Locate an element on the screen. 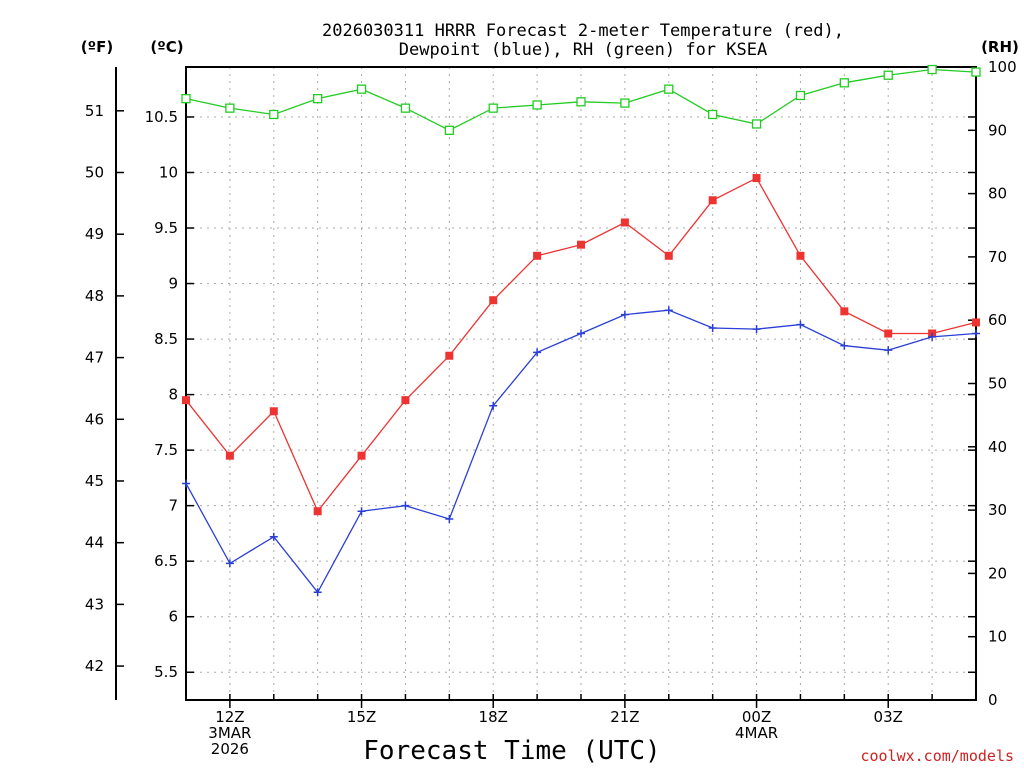  celsius-tick-label: 7 is located at coordinates (173, 506).